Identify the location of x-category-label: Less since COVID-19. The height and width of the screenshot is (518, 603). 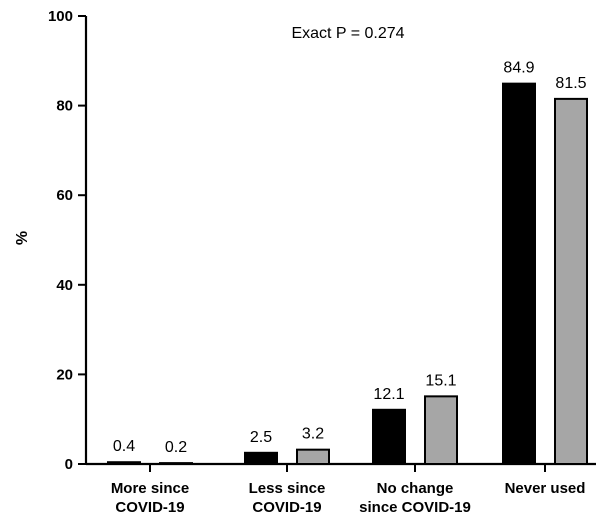
(287, 498).